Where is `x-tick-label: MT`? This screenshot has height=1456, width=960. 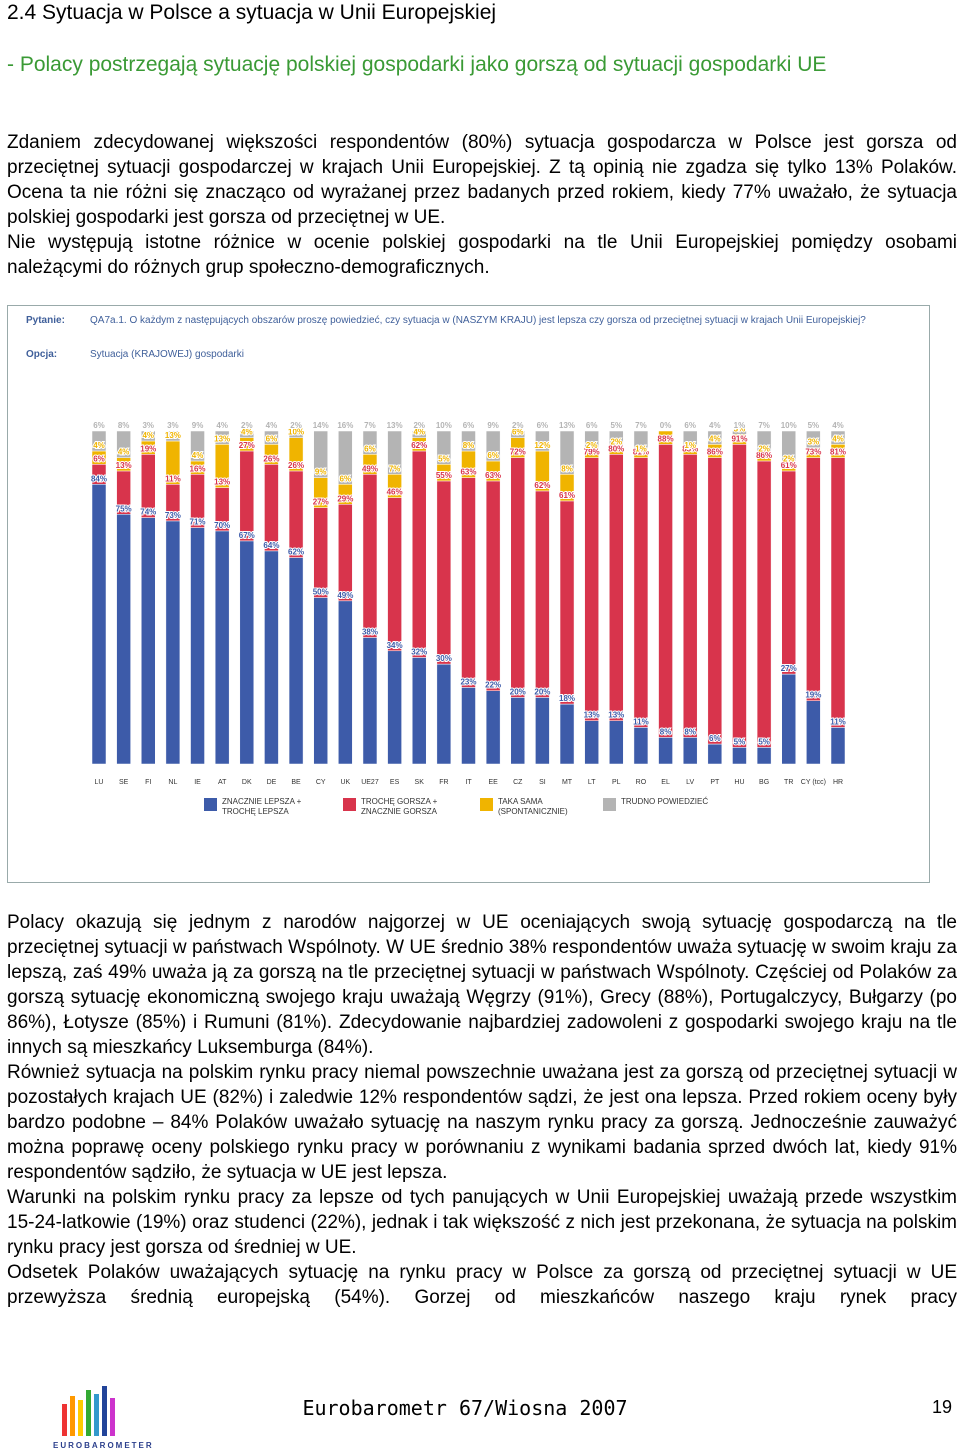 x-tick-label: MT is located at coordinates (567, 782).